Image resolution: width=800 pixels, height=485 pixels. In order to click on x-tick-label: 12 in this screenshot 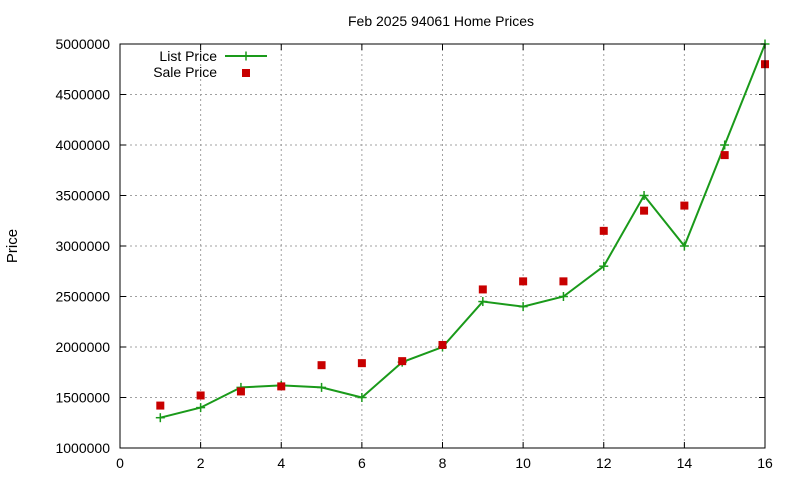, I will do `click(604, 463)`.